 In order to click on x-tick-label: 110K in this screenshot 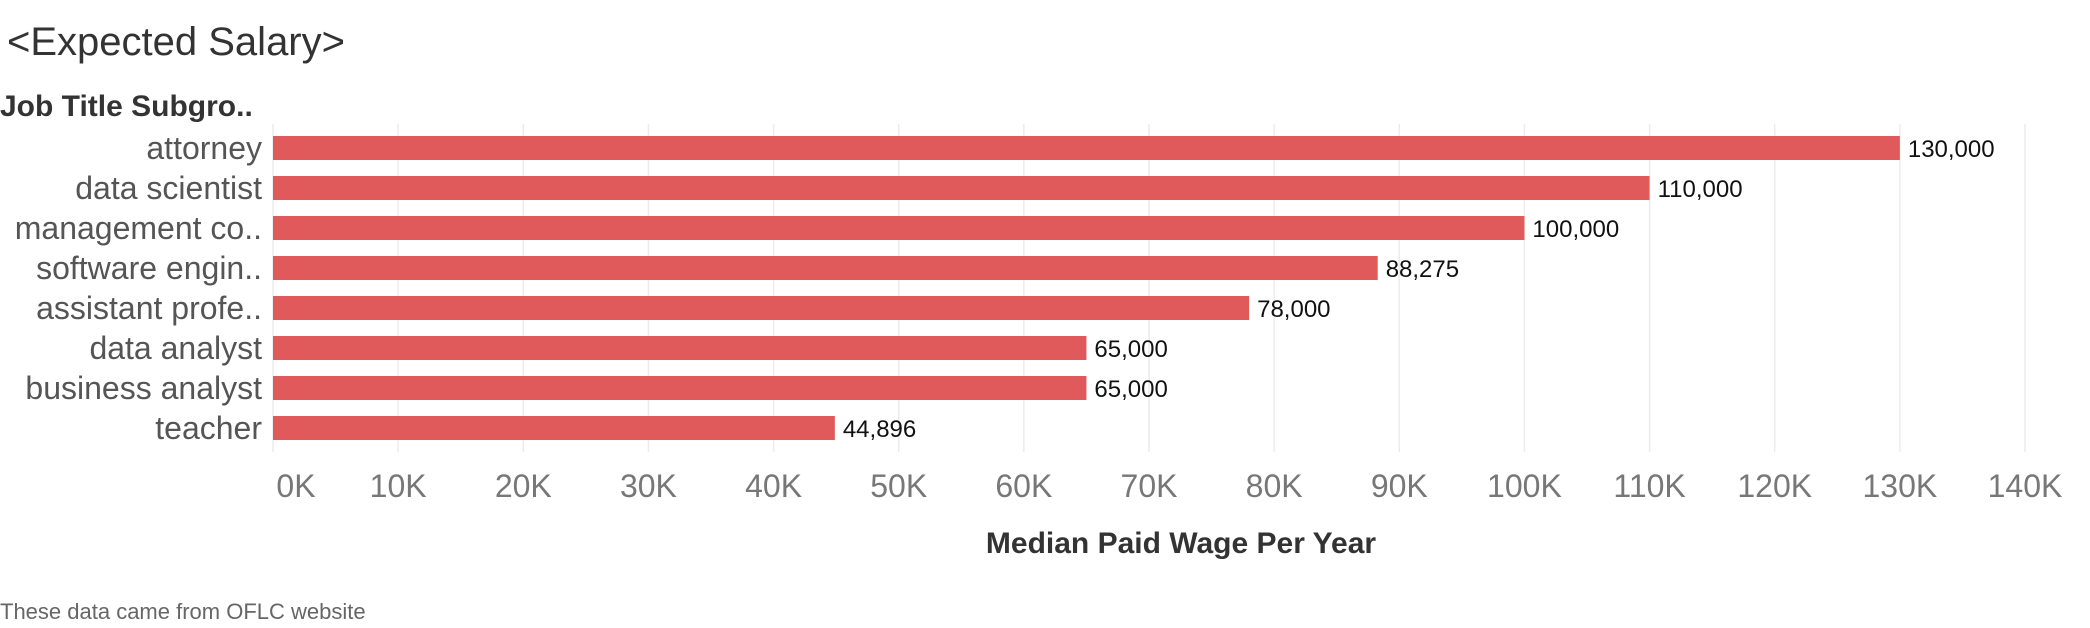, I will do `click(1649, 486)`.